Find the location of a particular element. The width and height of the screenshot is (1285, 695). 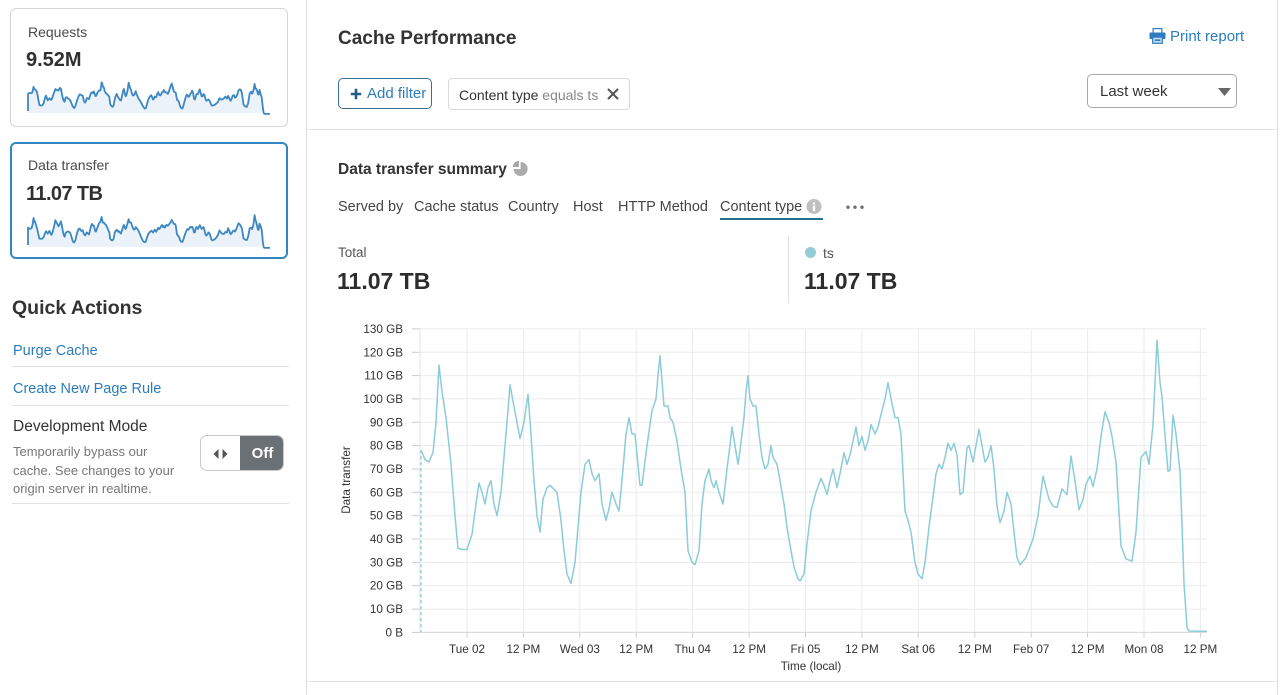

svg-text: 90 GB is located at coordinates (386, 422).